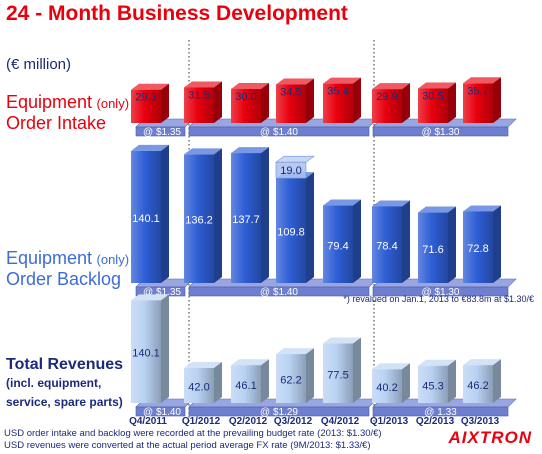  Describe the element at coordinates (480, 421) in the screenshot. I see `x-tick-label-q3-2013: Q3/2013` at that location.